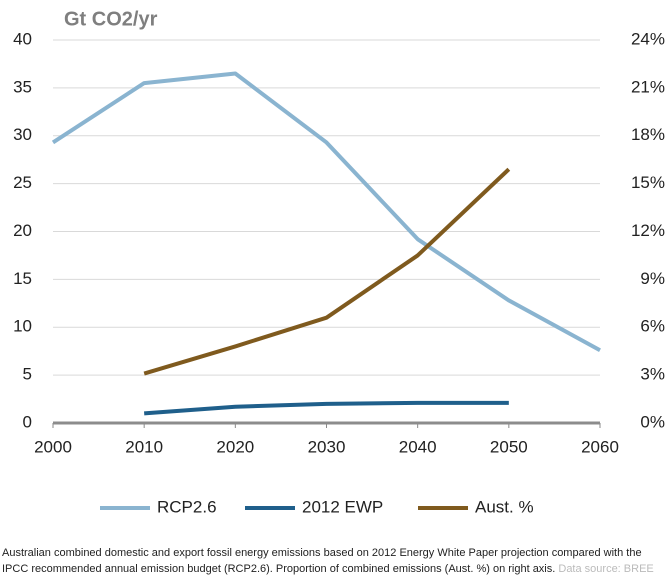 The height and width of the screenshot is (588, 672). What do you see at coordinates (648, 86) in the screenshot?
I see `y2-tick-label: 21%` at bounding box center [648, 86].